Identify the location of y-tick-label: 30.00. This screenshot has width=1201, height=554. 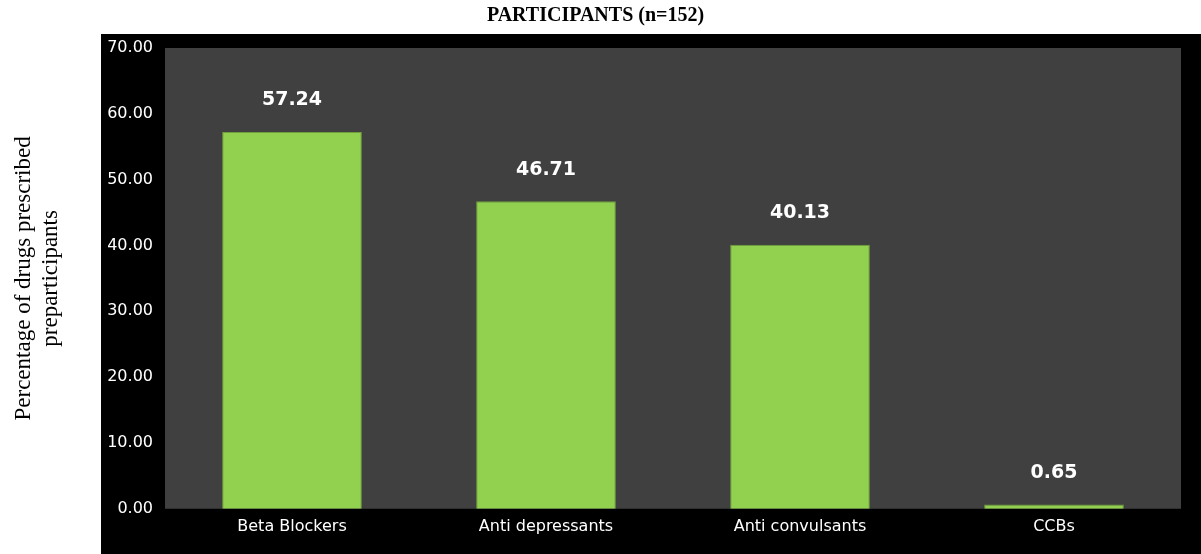
(130, 310).